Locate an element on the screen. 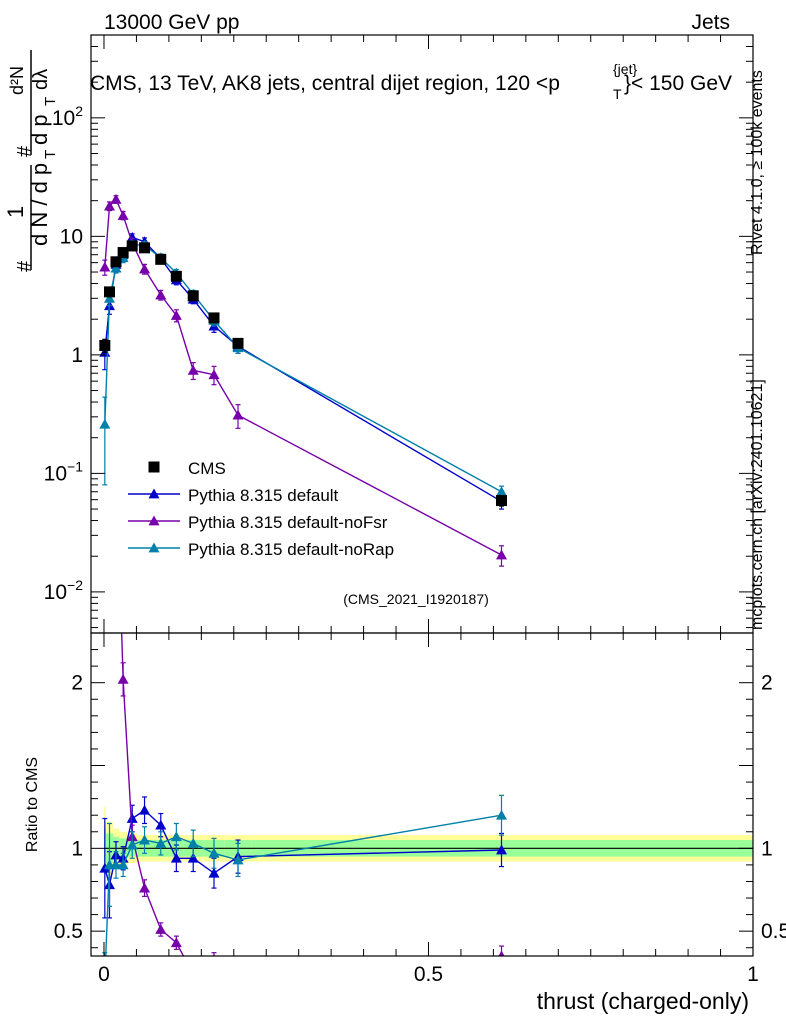 The height and width of the screenshot is (1024, 786). x-tick-label: 1 is located at coordinates (753, 974).